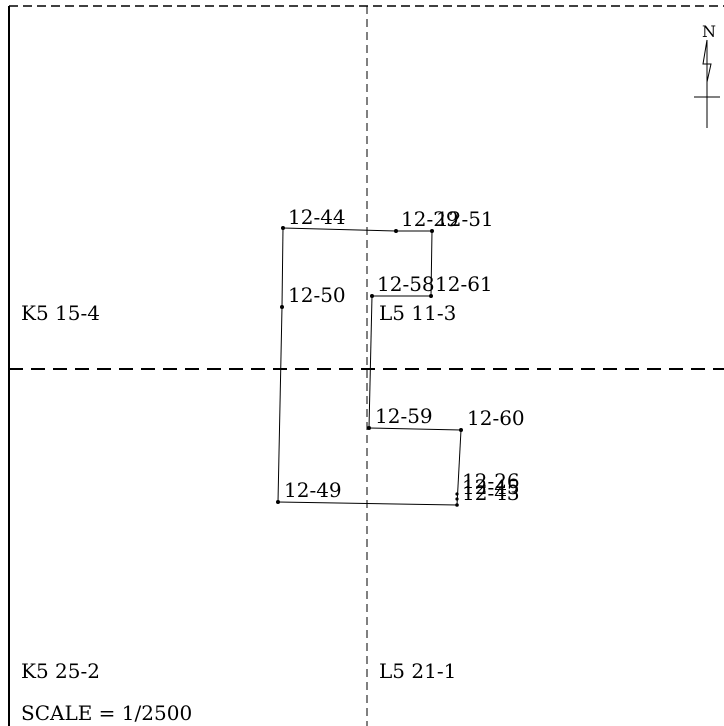 The image size is (724, 726). What do you see at coordinates (406, 284) in the screenshot?
I see `point-label-12-58: 12-58` at bounding box center [406, 284].